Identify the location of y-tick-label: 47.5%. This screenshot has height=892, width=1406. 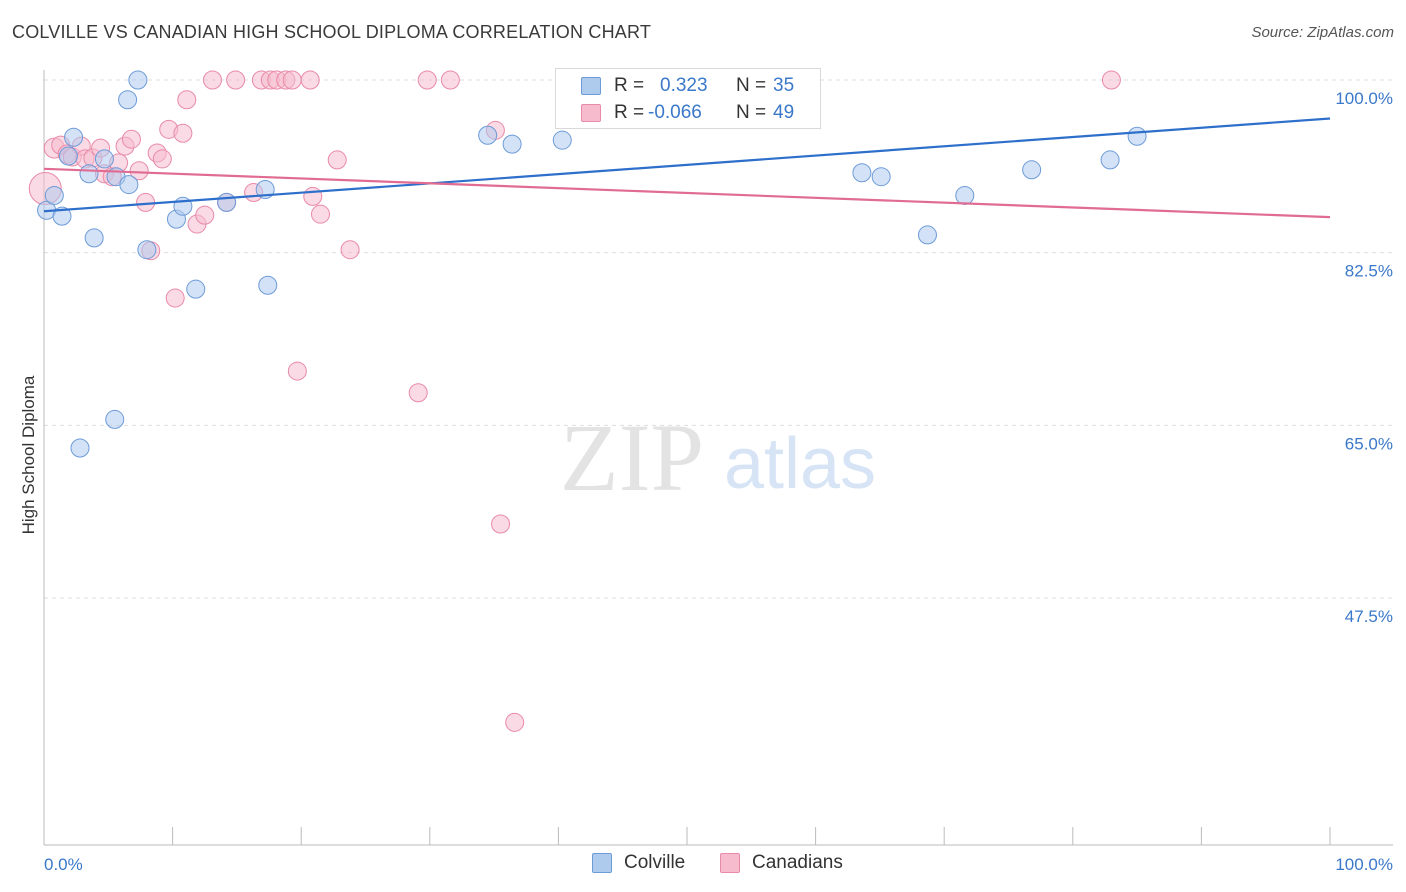
(1369, 616).